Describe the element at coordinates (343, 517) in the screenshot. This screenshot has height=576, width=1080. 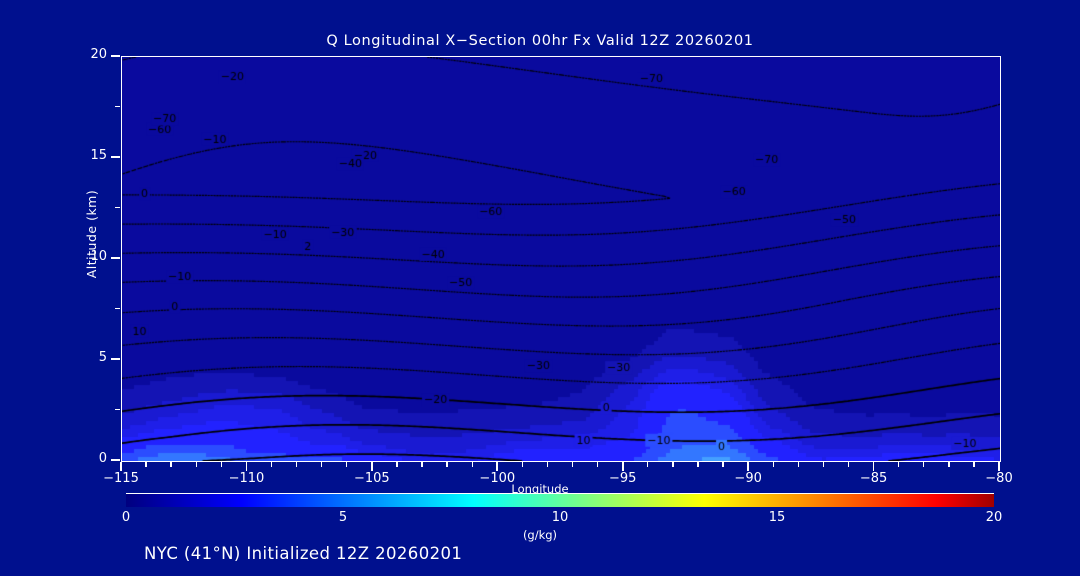
I see `colorbar-tick-label: 5` at that location.